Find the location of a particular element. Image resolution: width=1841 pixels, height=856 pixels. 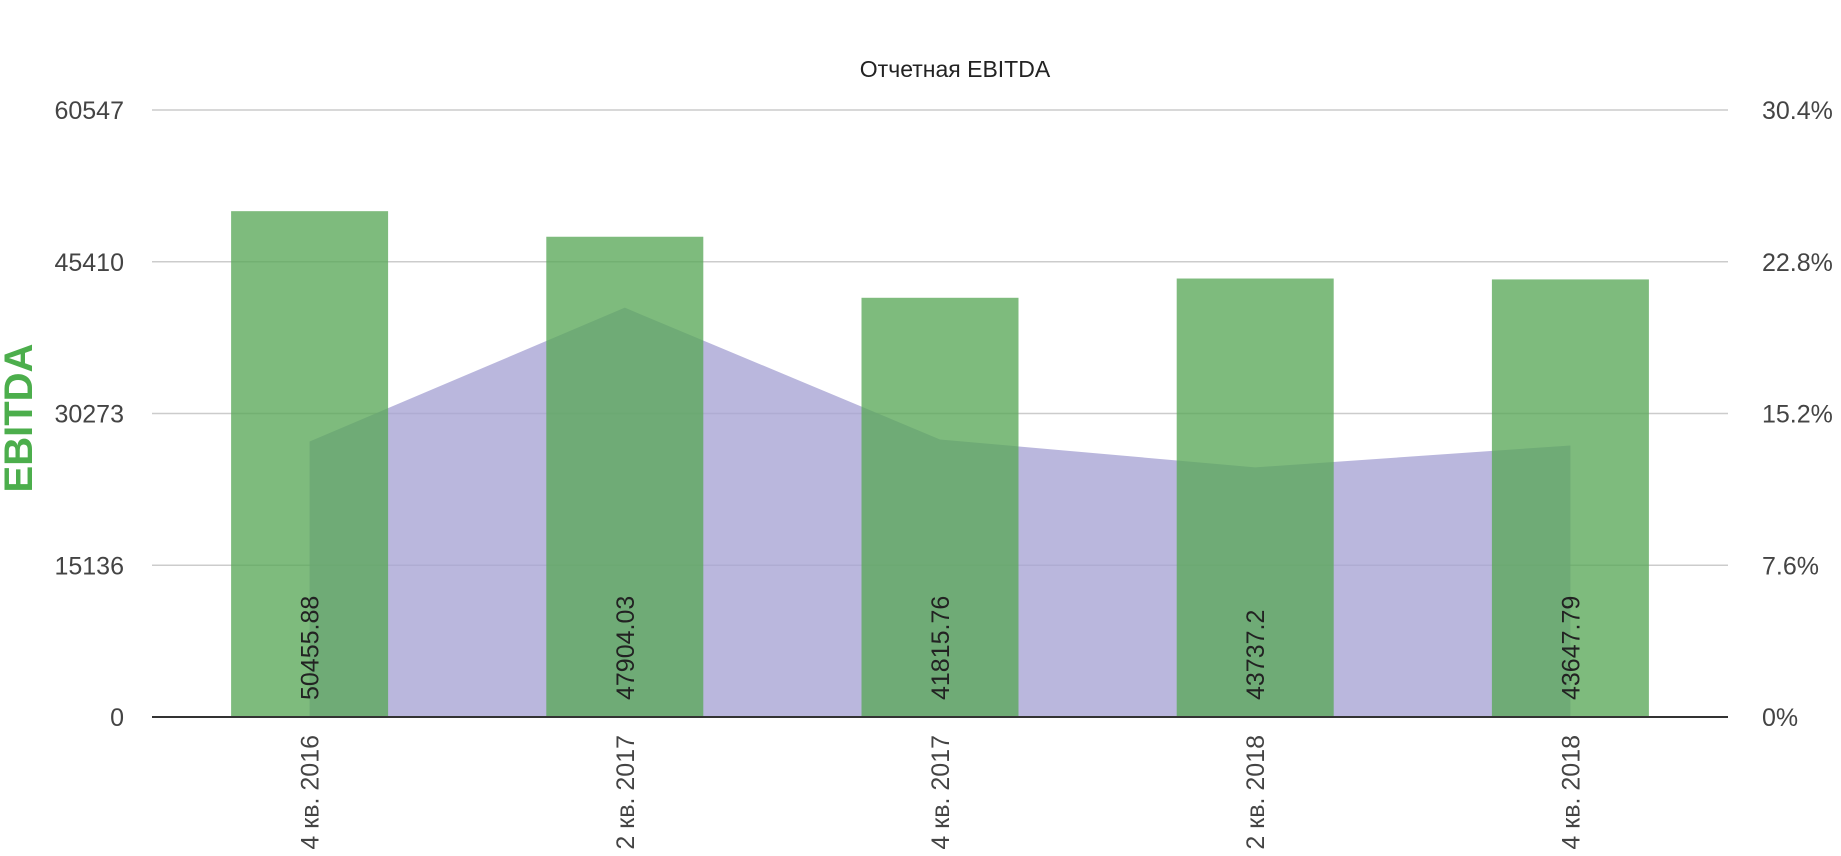

x-tick-label: 4 кв. 2016 is located at coordinates (311, 792).